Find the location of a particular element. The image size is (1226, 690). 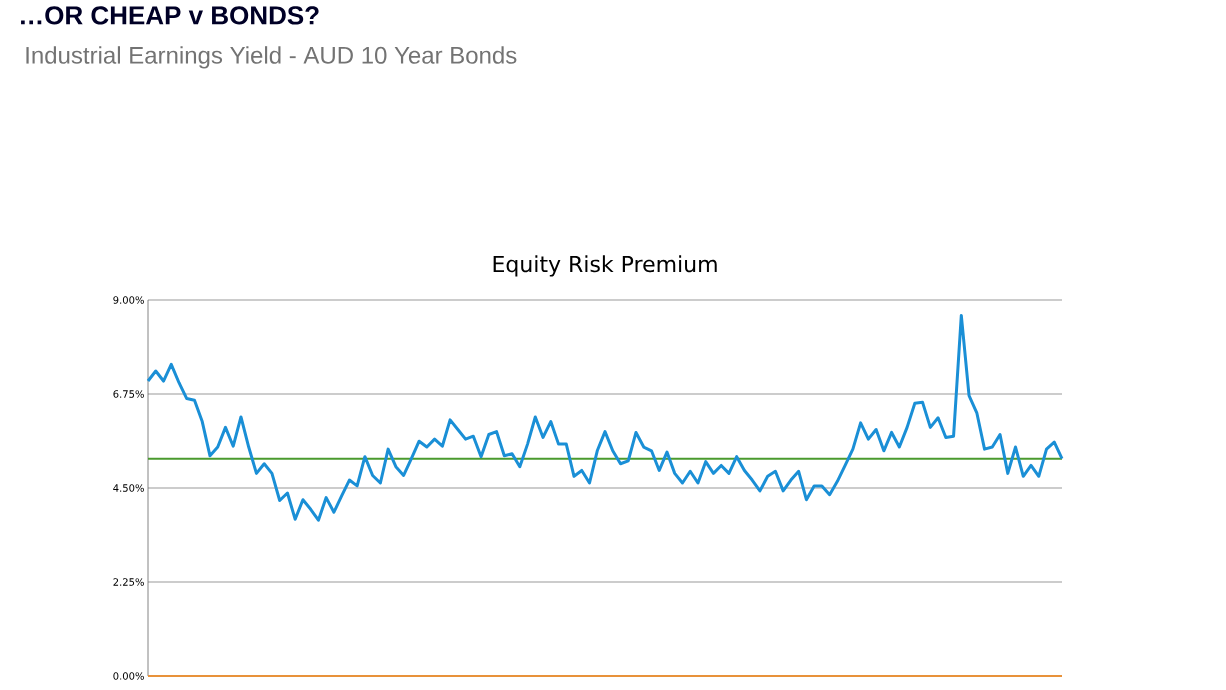

text: …OR CHEAP v BONDS? is located at coordinates (170, 15).